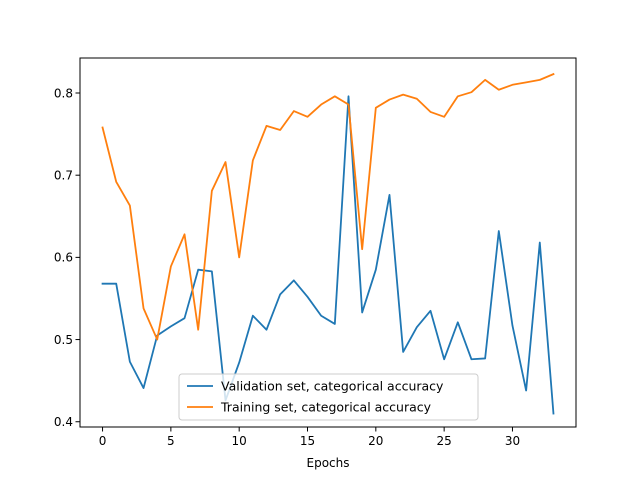 The height and width of the screenshot is (480, 640). I want to click on y-tick-label: 0.4, so click(63, 422).